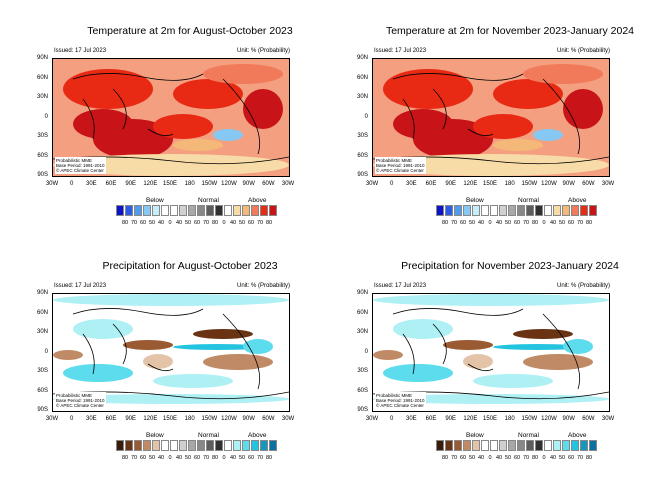  What do you see at coordinates (170, 419) in the screenshot?
I see `lon-label: 150E` at bounding box center [170, 419].